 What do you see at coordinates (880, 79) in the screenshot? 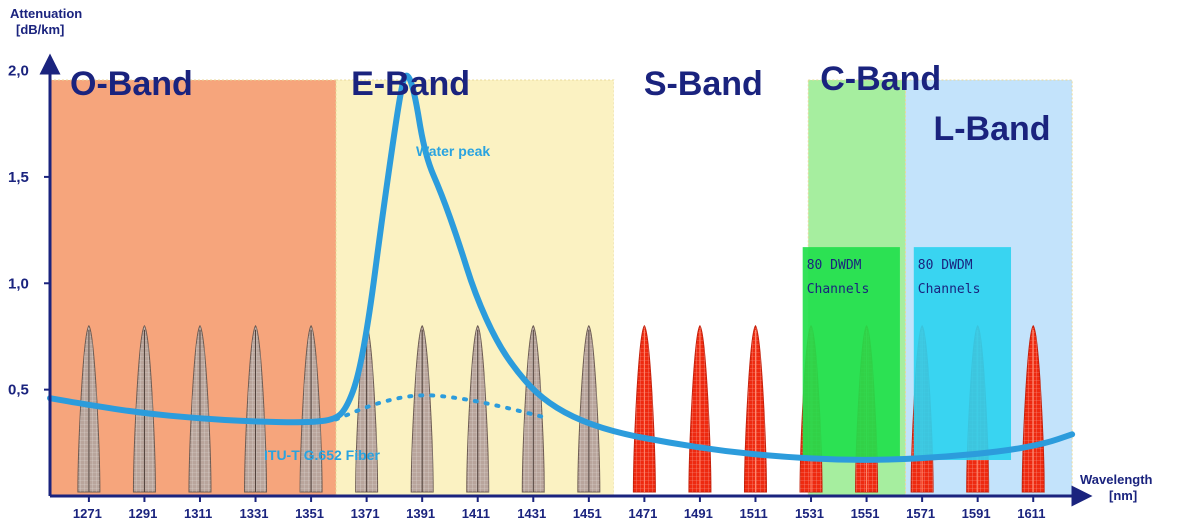
I see `band-label-c-band: C-Band` at bounding box center [880, 79].